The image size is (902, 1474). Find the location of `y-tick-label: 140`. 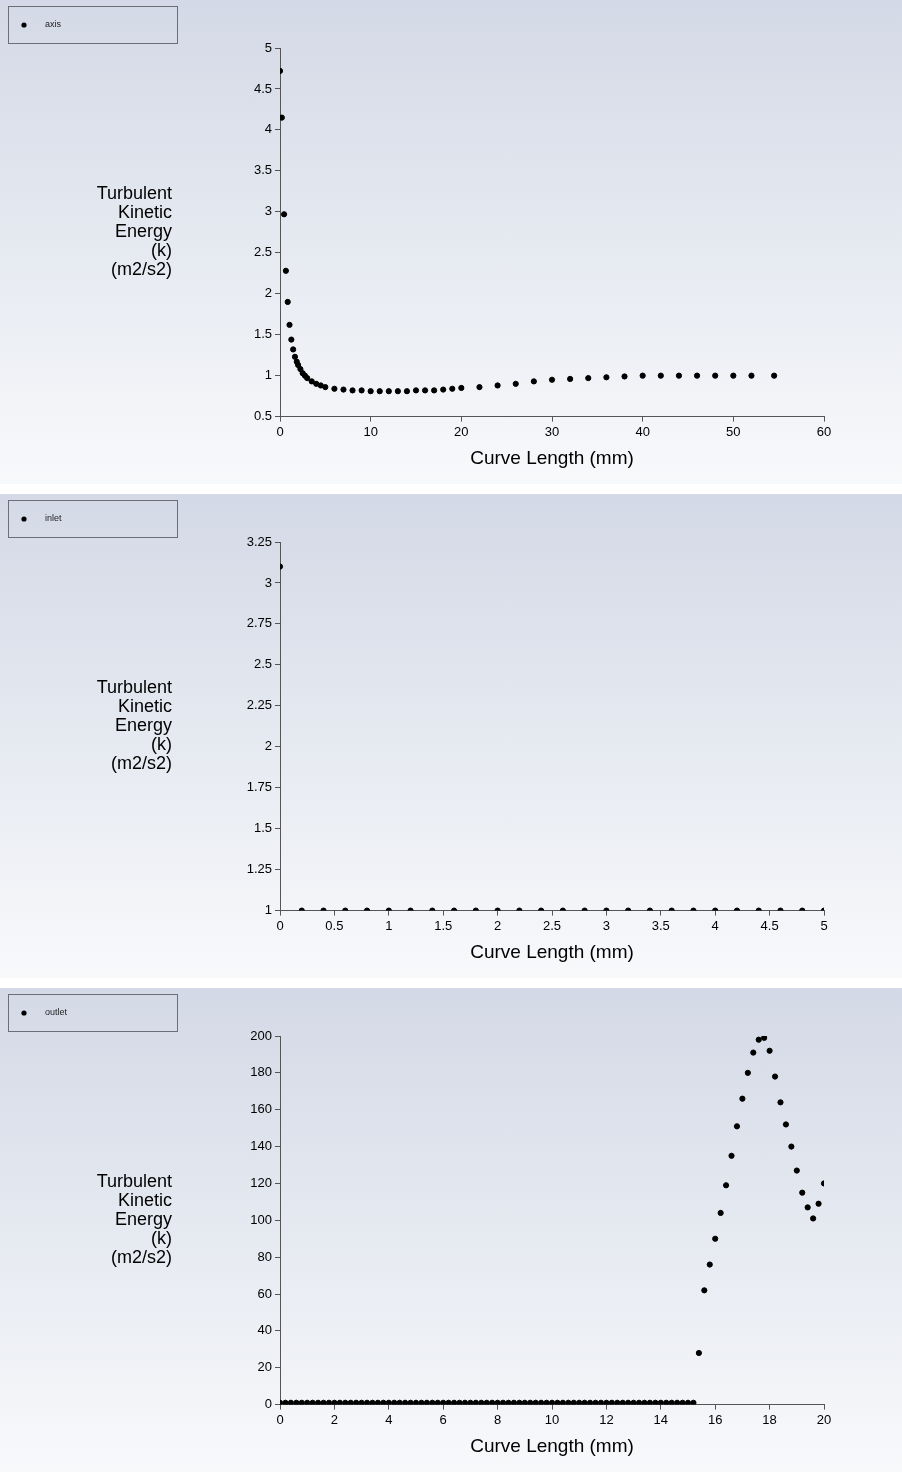

y-tick-label: 140 is located at coordinates (261, 1146).